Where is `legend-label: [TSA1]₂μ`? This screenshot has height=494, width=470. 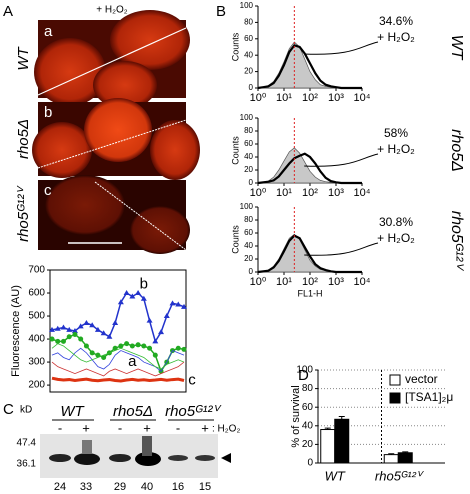 legend-label: [TSA1]₂μ is located at coordinates (429, 397).